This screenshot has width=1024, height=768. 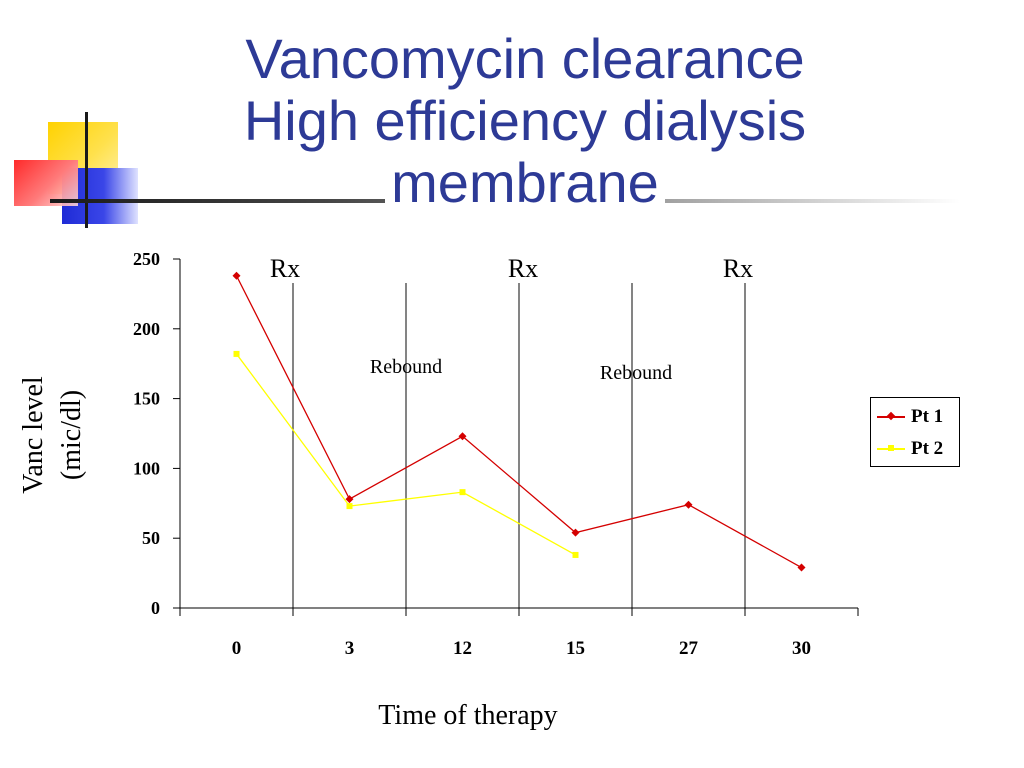 What do you see at coordinates (155, 608) in the screenshot?
I see `y-tick-label-0: 0` at bounding box center [155, 608].